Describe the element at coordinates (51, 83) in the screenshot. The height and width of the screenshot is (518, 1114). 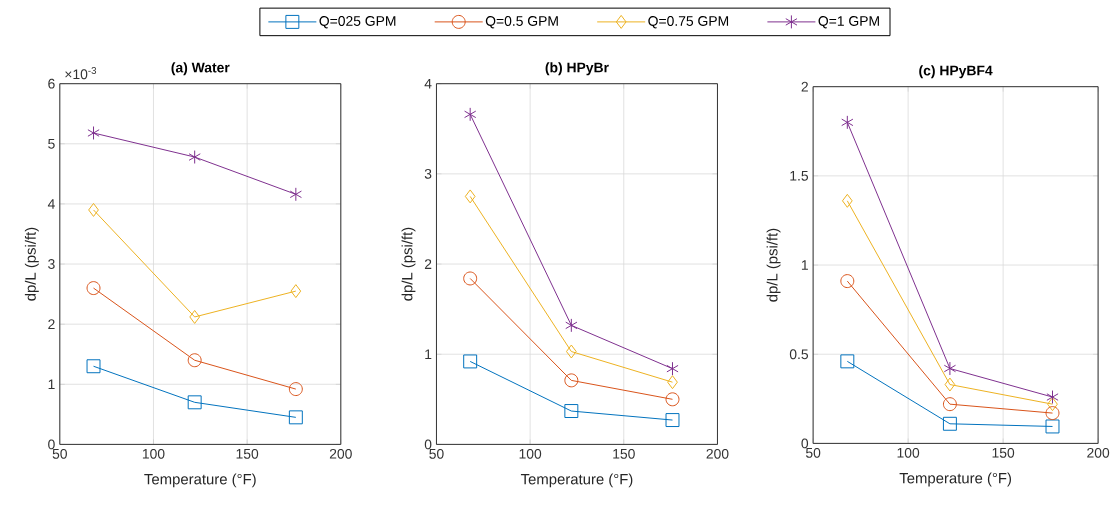
I see `y-tick-label: 6` at that location.